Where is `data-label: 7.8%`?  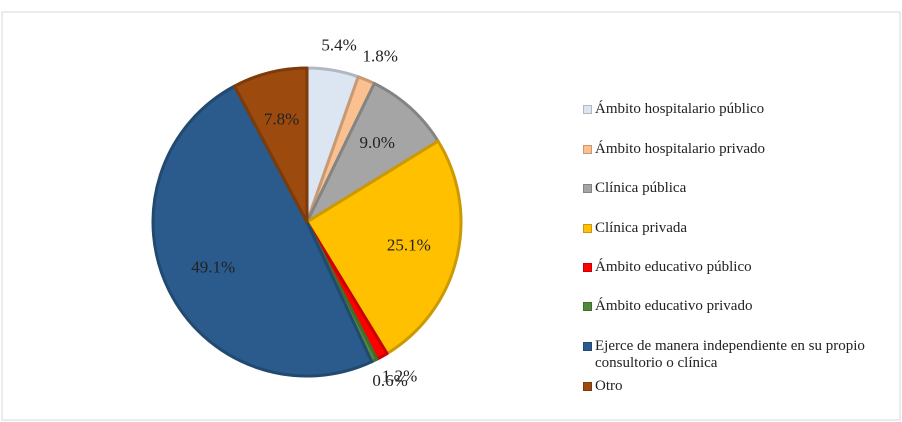
data-label: 7.8% is located at coordinates (281, 118).